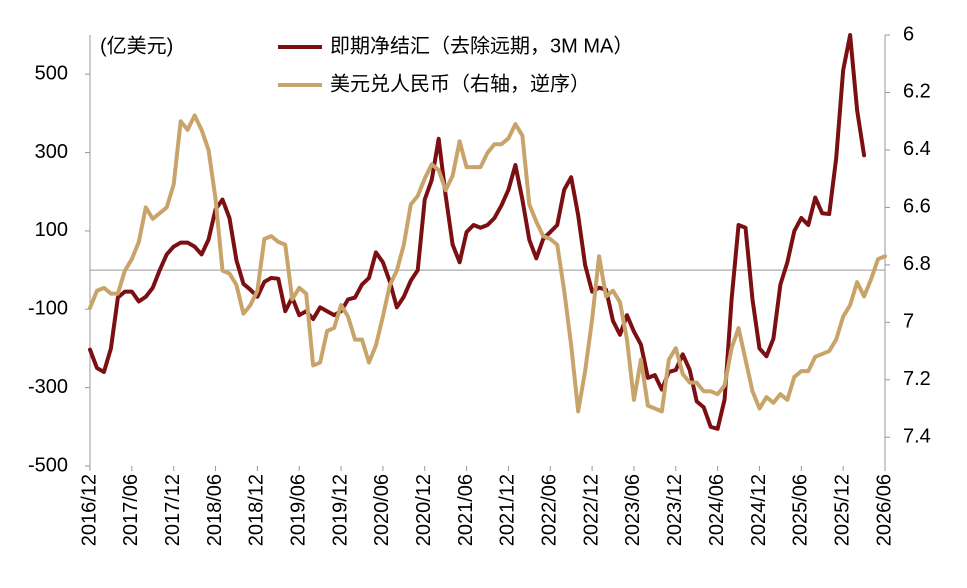 The width and height of the screenshot is (967, 588). I want to click on x-tick-label: 2022/12, so click(591, 510).